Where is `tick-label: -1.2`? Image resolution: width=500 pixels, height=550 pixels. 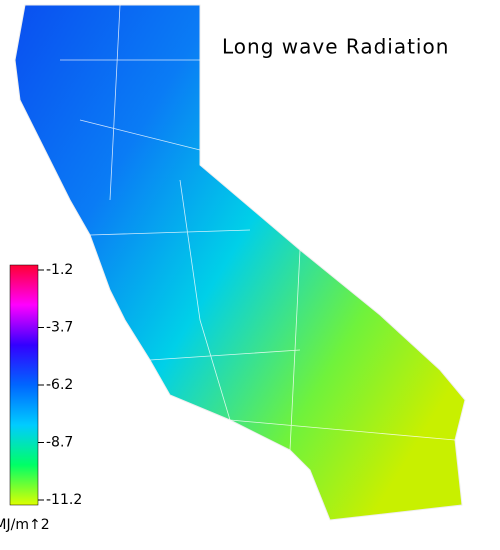 tick-label: -1.2 is located at coordinates (59, 270).